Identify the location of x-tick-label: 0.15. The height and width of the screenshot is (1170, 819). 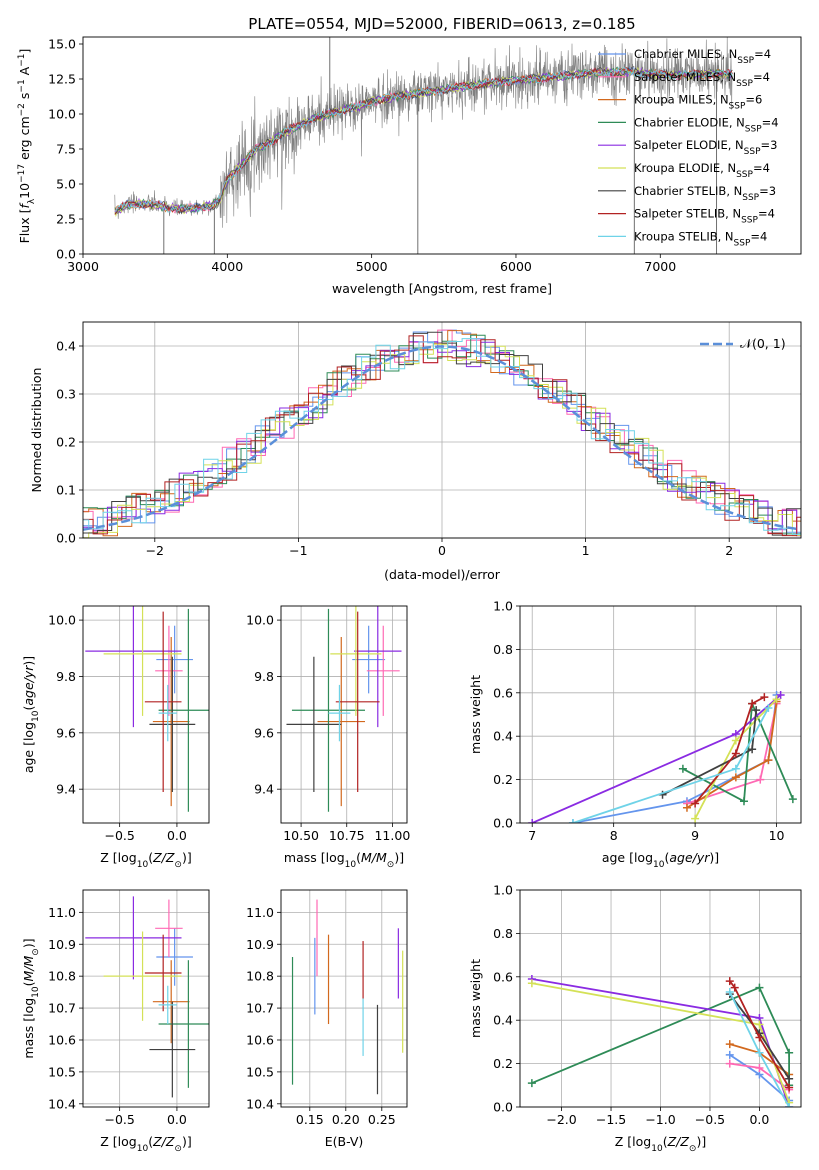
(310, 1119).